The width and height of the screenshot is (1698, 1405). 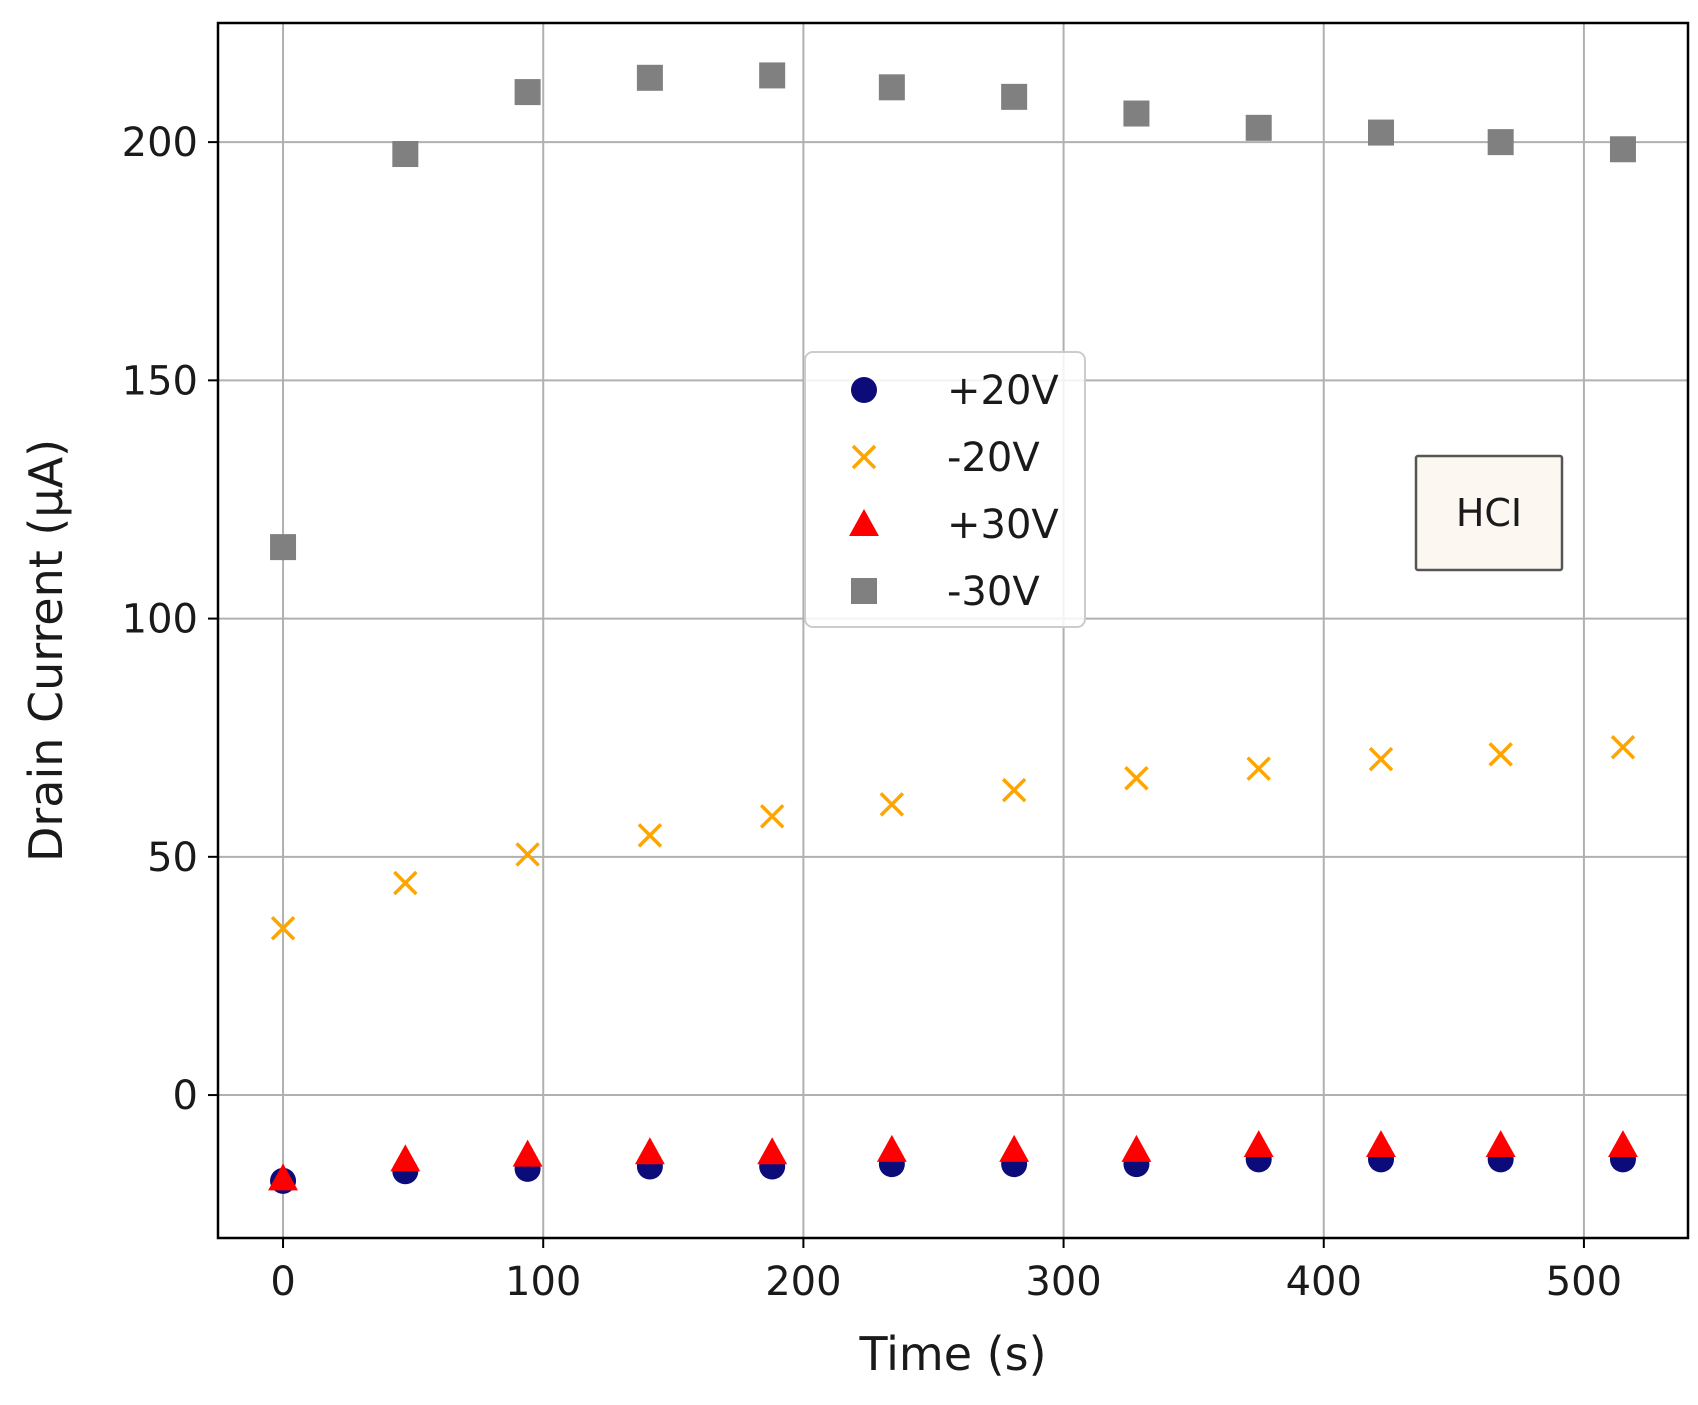 I want to click on x-tick-label: 300, so click(x=1063, y=1282).